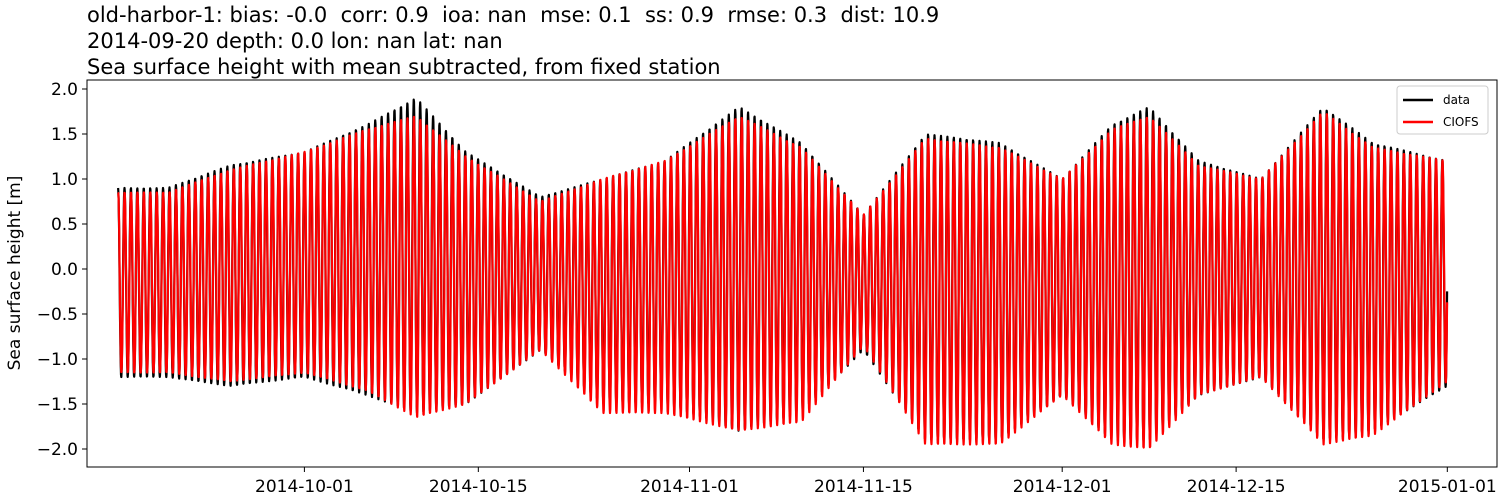 Image resolution: width=1500 pixels, height=500 pixels. Describe the element at coordinates (57, 405) in the screenshot. I see `y-tick-label: −1.5` at that location.